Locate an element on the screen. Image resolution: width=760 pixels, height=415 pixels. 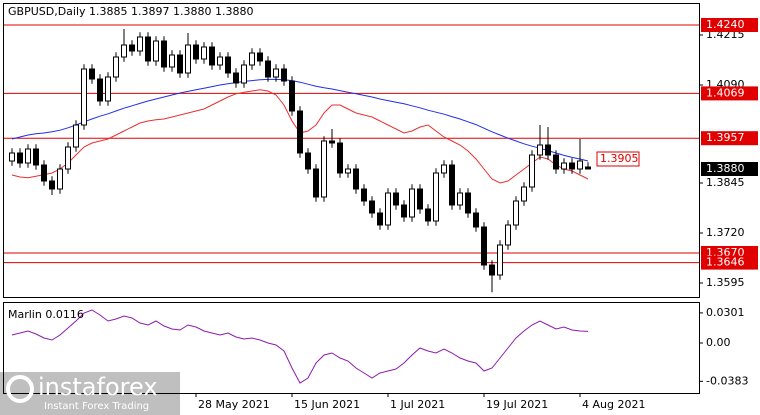
watermark: instaforex Instant Forex Trading is located at coordinates (90, 393).